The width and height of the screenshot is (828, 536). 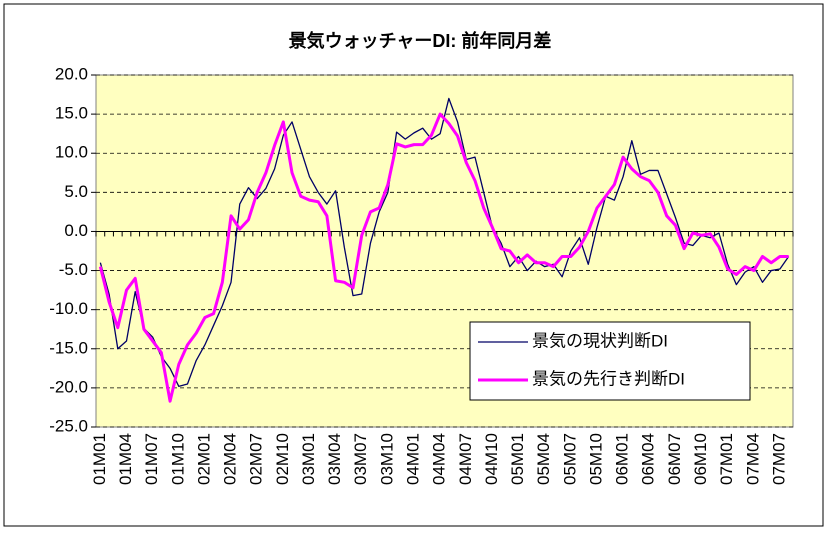 What do you see at coordinates (543, 459) in the screenshot?
I see `x-tick-label: 05M04` at bounding box center [543, 459].